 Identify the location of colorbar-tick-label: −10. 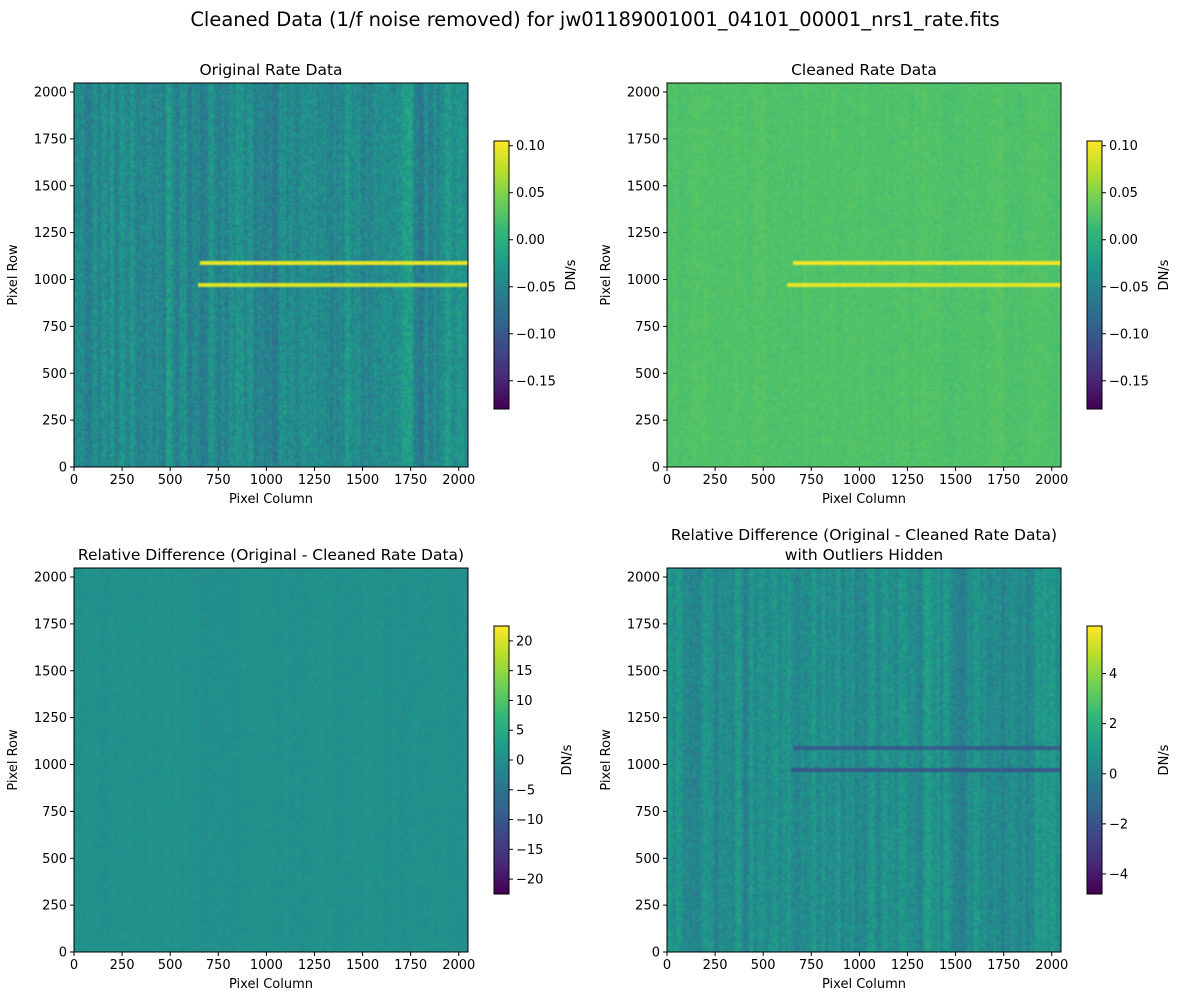
(529, 820).